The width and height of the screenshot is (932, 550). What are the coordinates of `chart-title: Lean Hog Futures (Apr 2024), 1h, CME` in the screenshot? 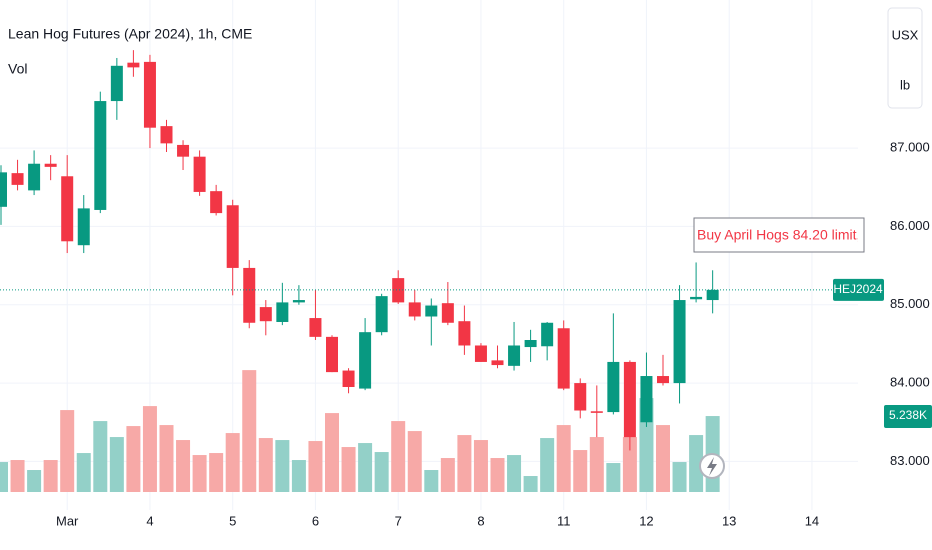 It's located at (130, 34).